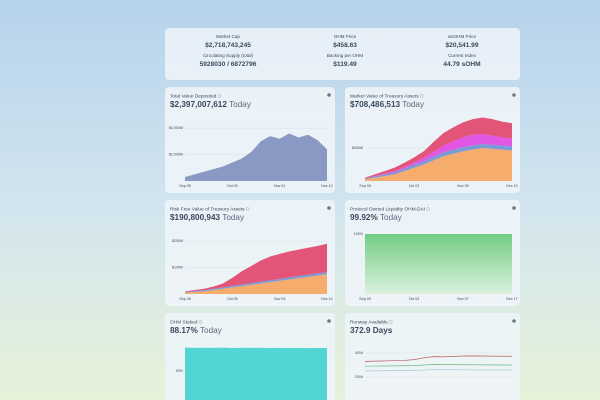  I want to click on stat-value: $119.49, so click(345, 64).